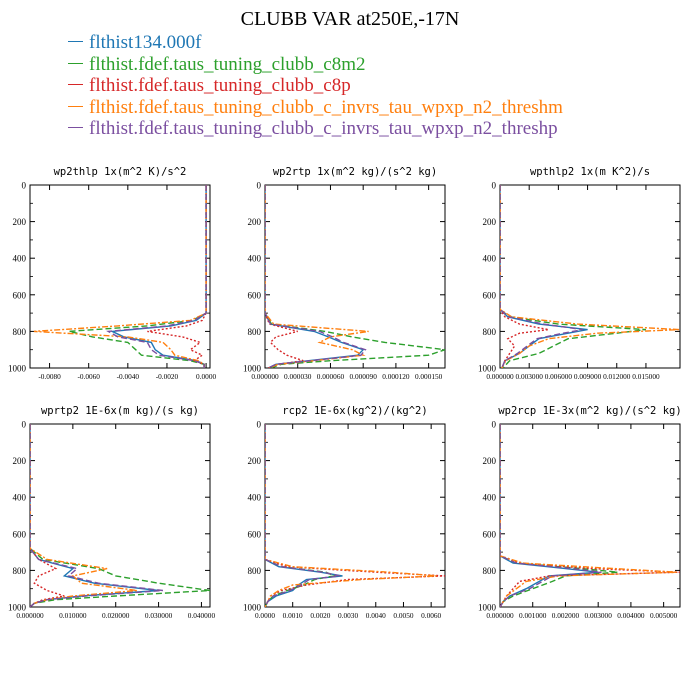  What do you see at coordinates (293, 615) in the screenshot?
I see `x-tick-label: 0.0010` at bounding box center [293, 615].